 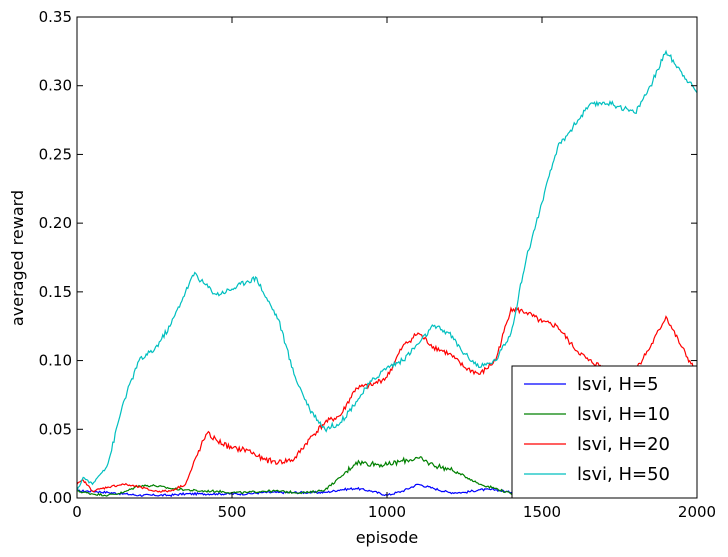 I want to click on legend-label: lsvi, H=5, so click(x=618, y=384).